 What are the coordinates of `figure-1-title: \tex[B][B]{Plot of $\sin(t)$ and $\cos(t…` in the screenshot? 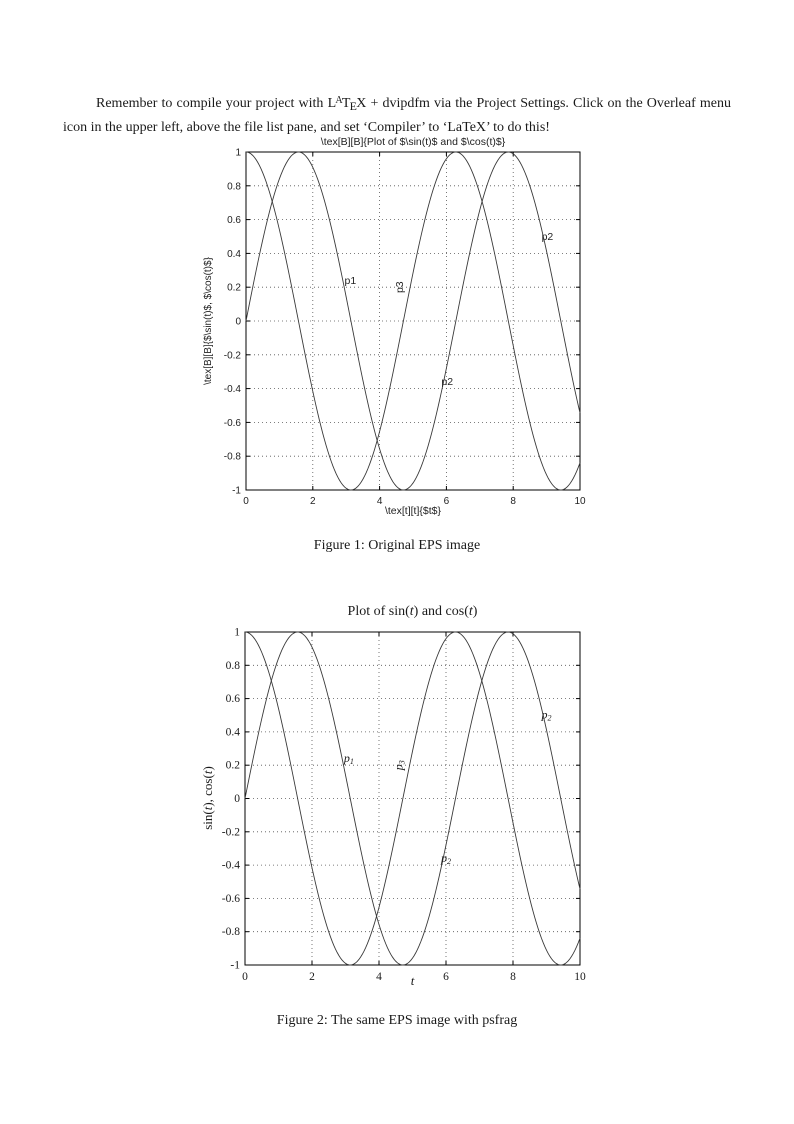 It's located at (413, 142).